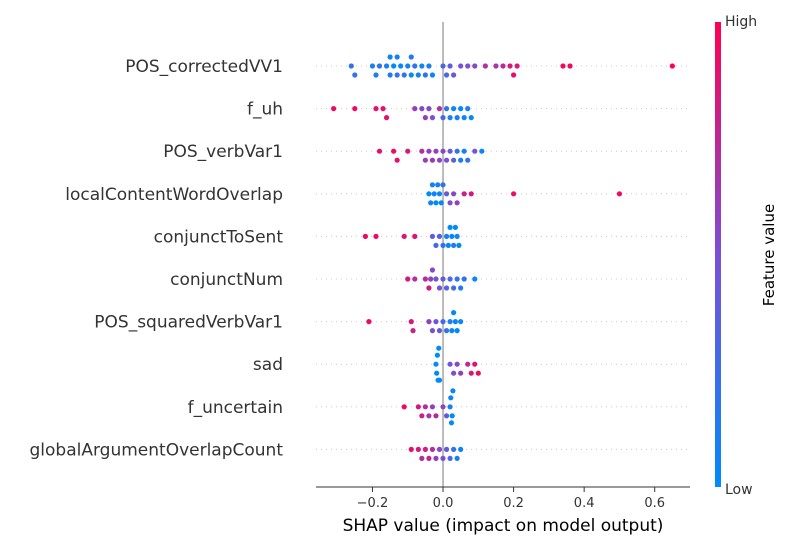 Image resolution: width=800 pixels, height=550 pixels. What do you see at coordinates (503, 526) in the screenshot?
I see `x-axis-title: SHAP value (impact on model output)` at bounding box center [503, 526].